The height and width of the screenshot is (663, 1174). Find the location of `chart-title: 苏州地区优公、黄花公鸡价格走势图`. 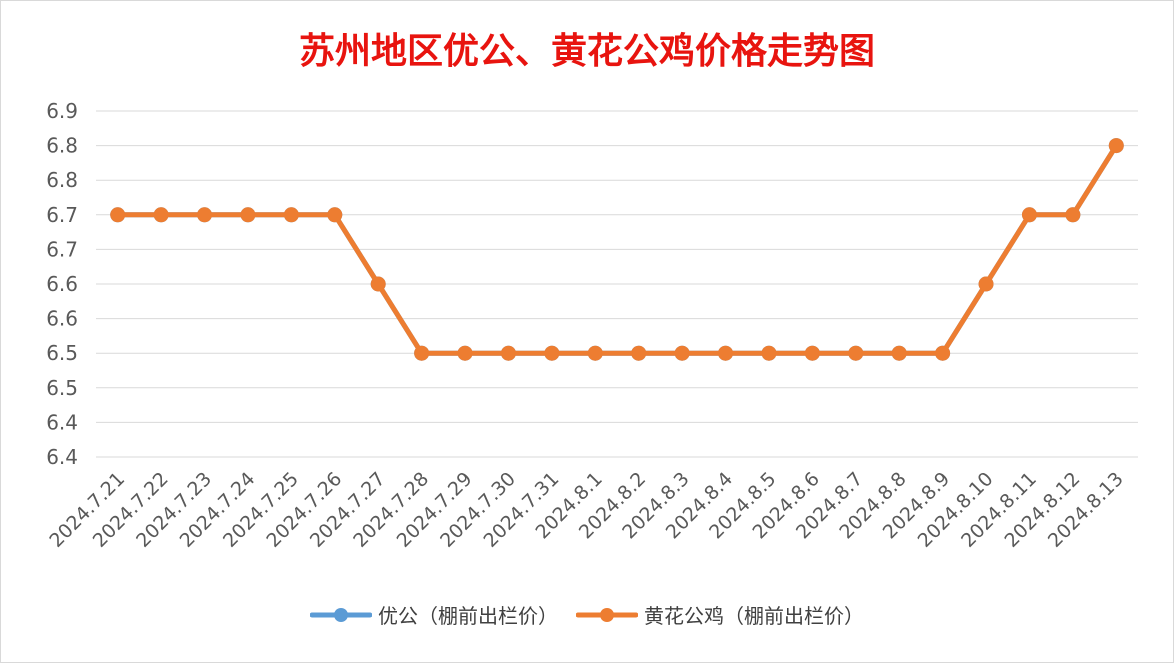

chart-title: 苏州地区优公、黄花公鸡价格走势图 is located at coordinates (586, 51).